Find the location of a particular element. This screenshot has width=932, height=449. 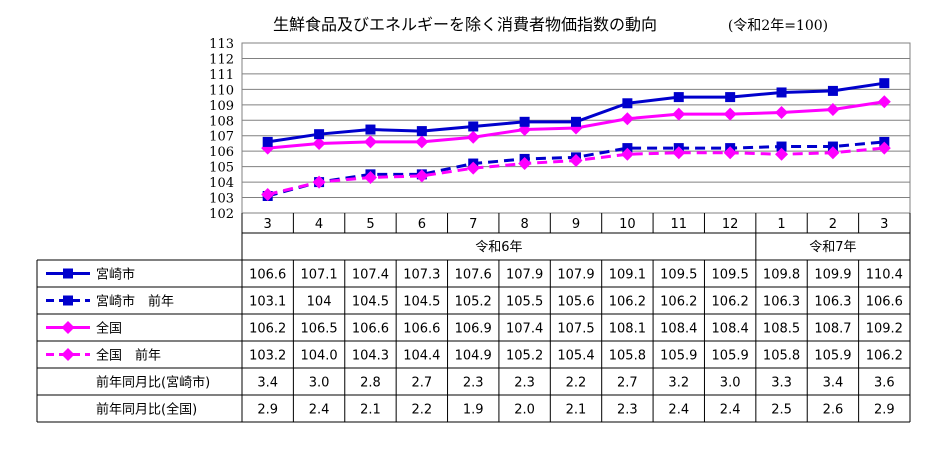

table-row-label: 前年同月比(全国) is located at coordinates (146, 410).